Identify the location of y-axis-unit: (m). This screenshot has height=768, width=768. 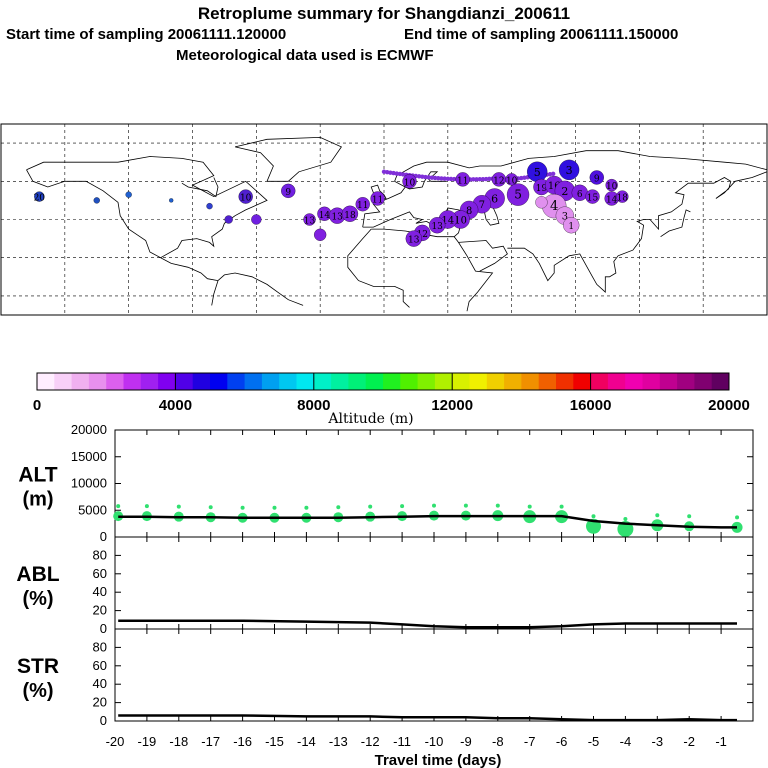
(37, 500).